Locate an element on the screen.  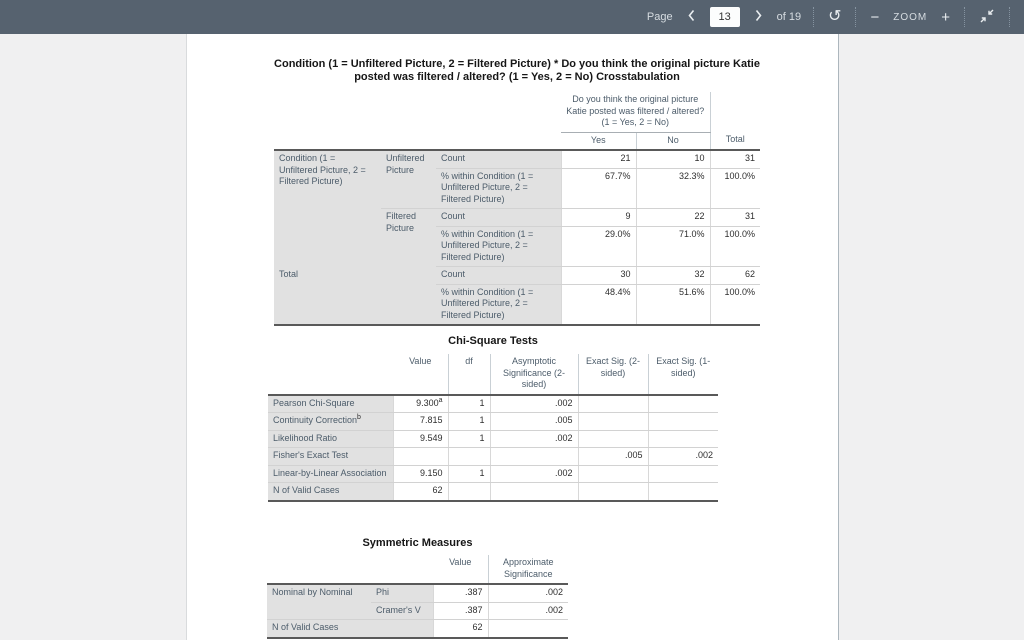
crosstab-col-header-no: No is located at coordinates (673, 141).